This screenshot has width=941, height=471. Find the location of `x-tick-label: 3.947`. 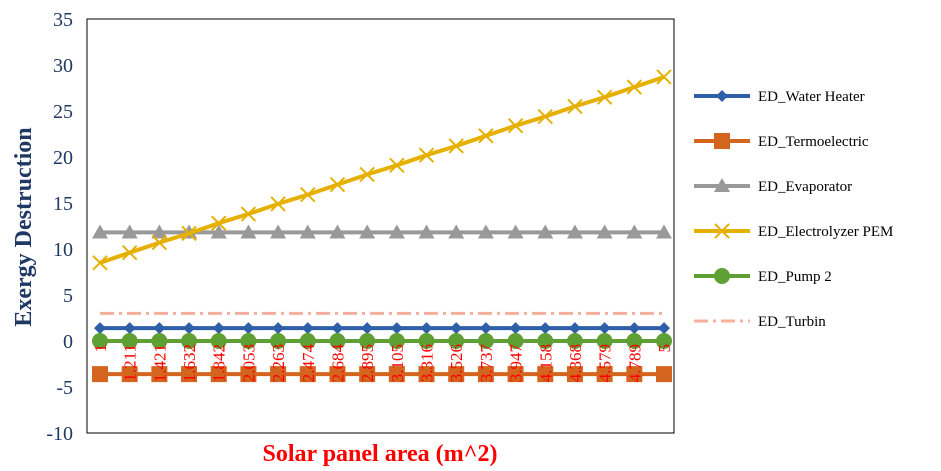

x-tick-label: 3.947 is located at coordinates (516, 363).